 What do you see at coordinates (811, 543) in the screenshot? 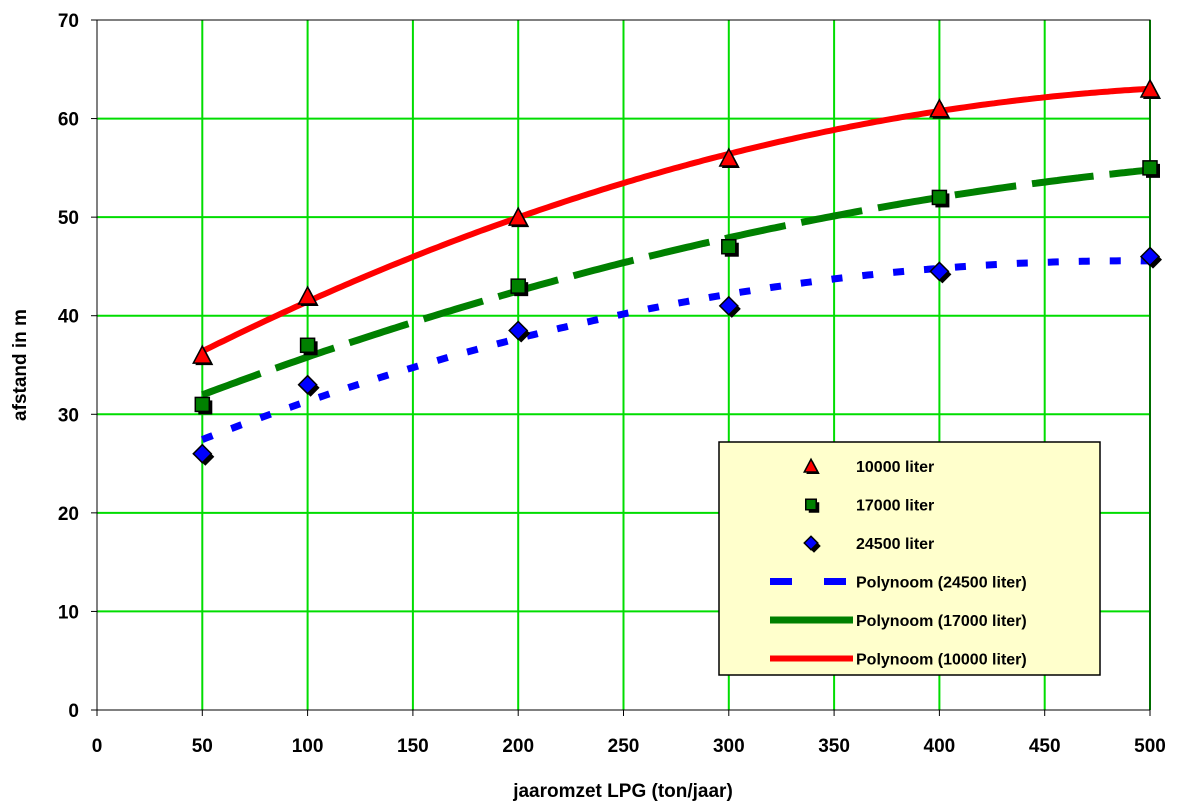
I see `legend-symbol-diamond` at bounding box center [811, 543].